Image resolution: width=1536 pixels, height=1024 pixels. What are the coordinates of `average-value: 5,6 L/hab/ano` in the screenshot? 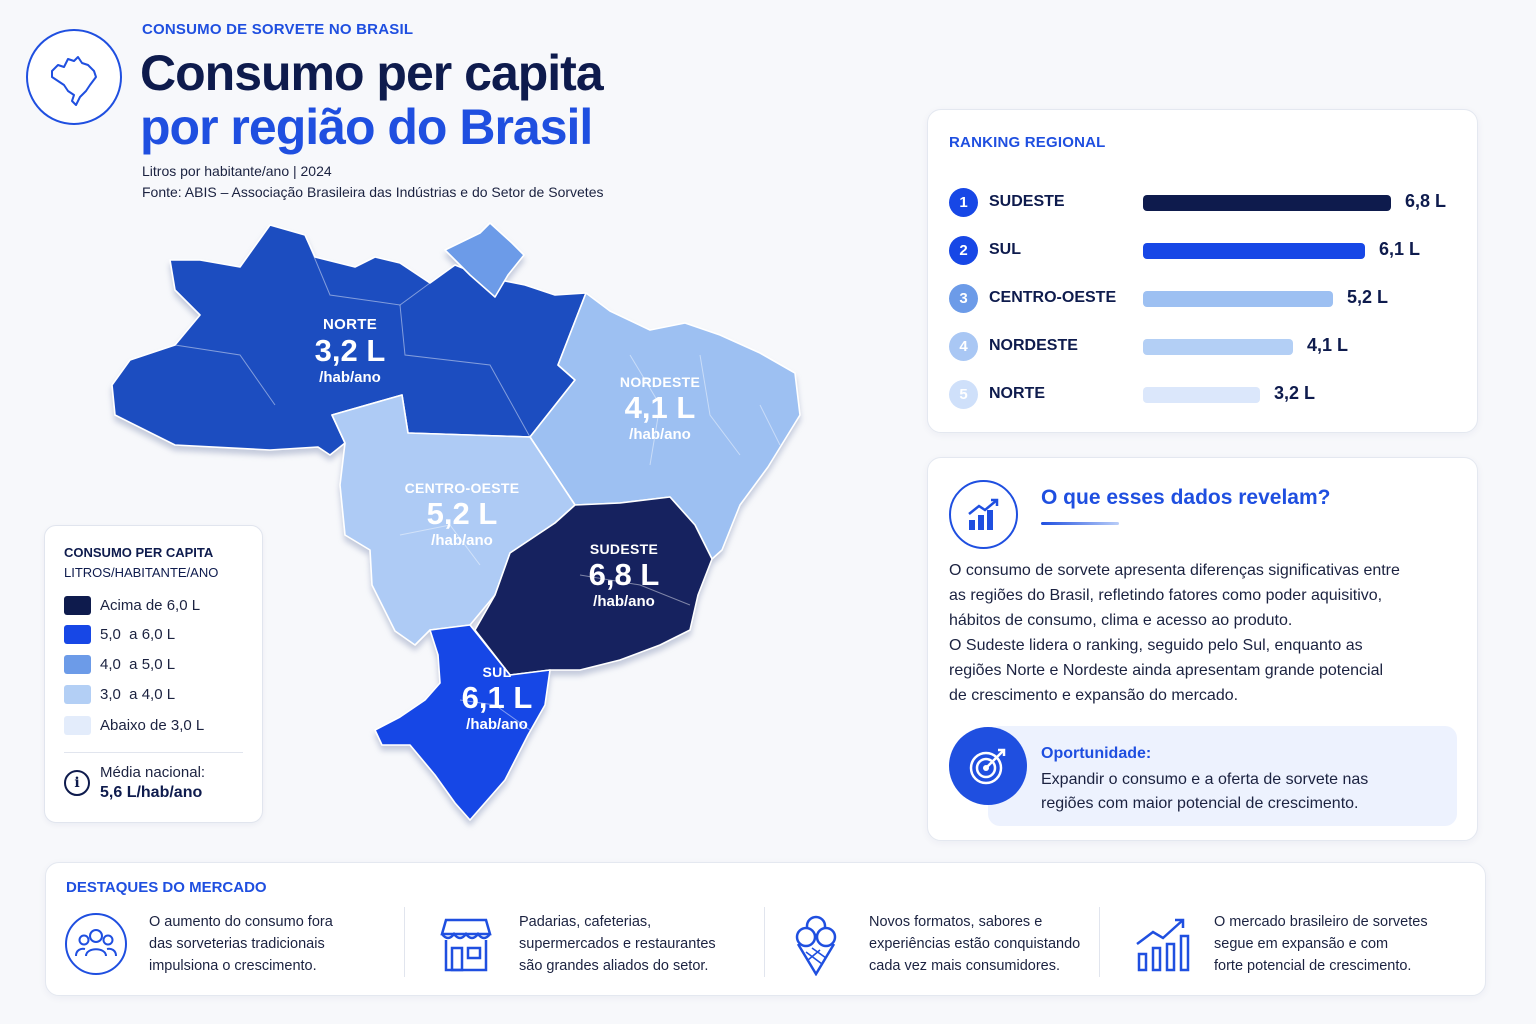 It's located at (151, 792).